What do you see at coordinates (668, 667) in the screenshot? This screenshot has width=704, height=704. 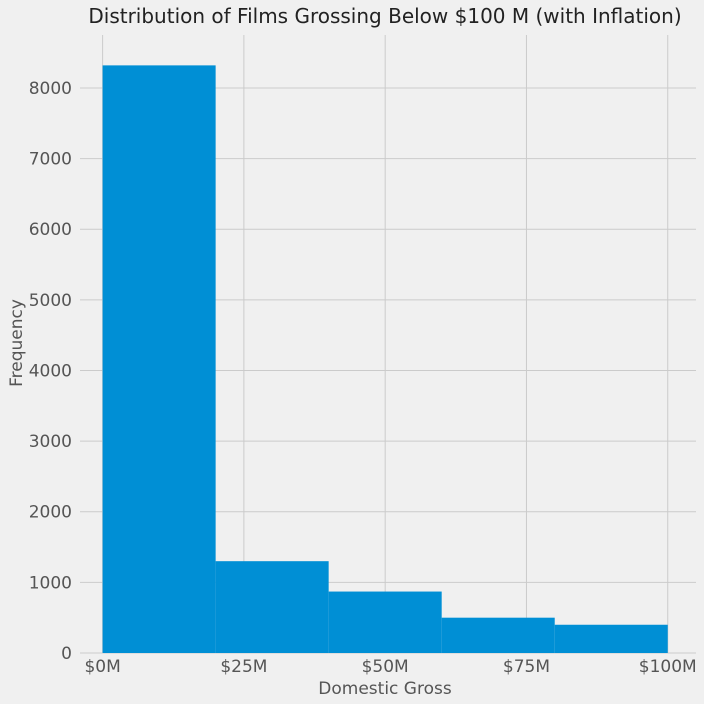 I see `x-tick-label: $100M` at bounding box center [668, 667].